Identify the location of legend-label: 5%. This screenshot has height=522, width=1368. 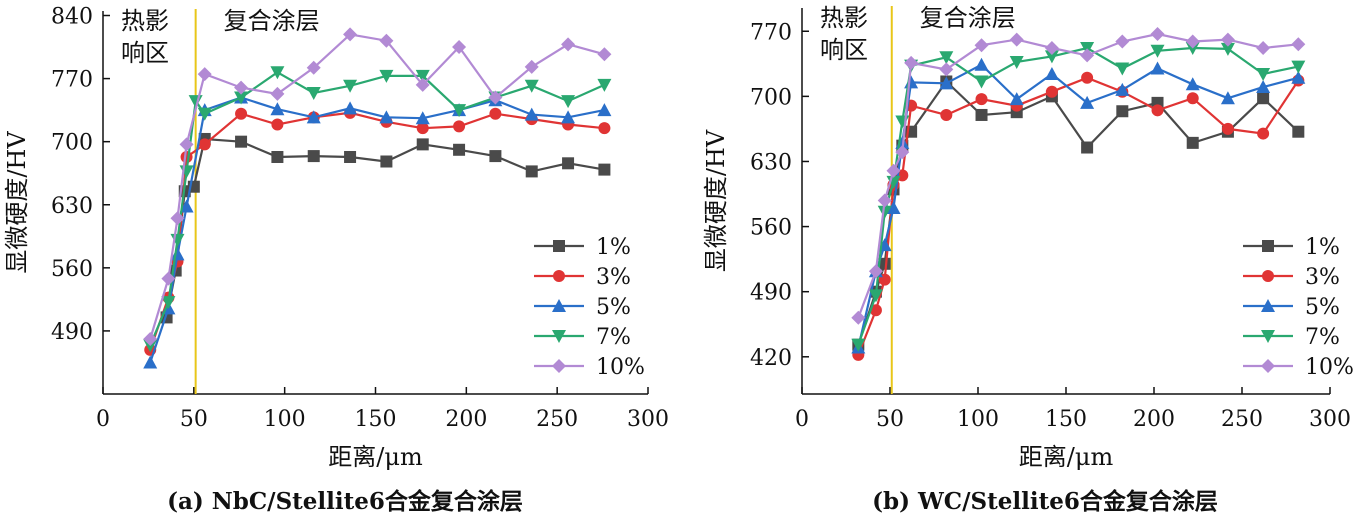
(1322, 307).